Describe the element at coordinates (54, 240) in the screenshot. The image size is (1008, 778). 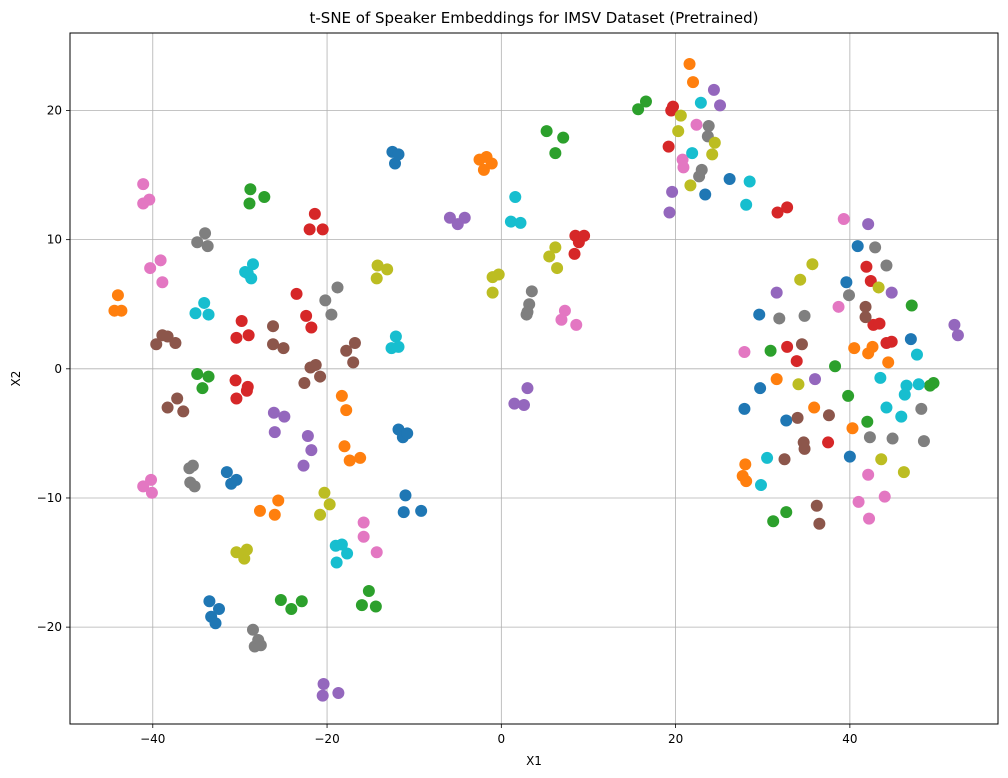
I see `y-tick-label: 10` at that location.